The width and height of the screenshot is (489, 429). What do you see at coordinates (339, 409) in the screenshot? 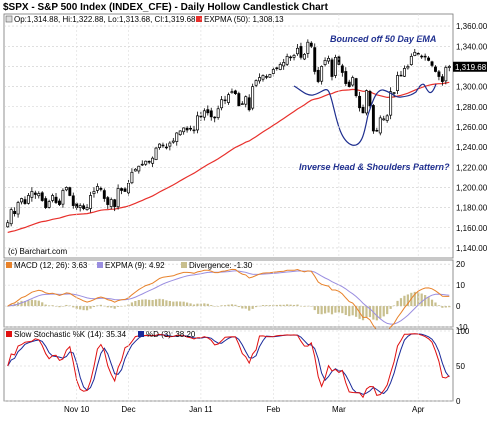
I see `x-tick-label: Mar` at bounding box center [339, 409].